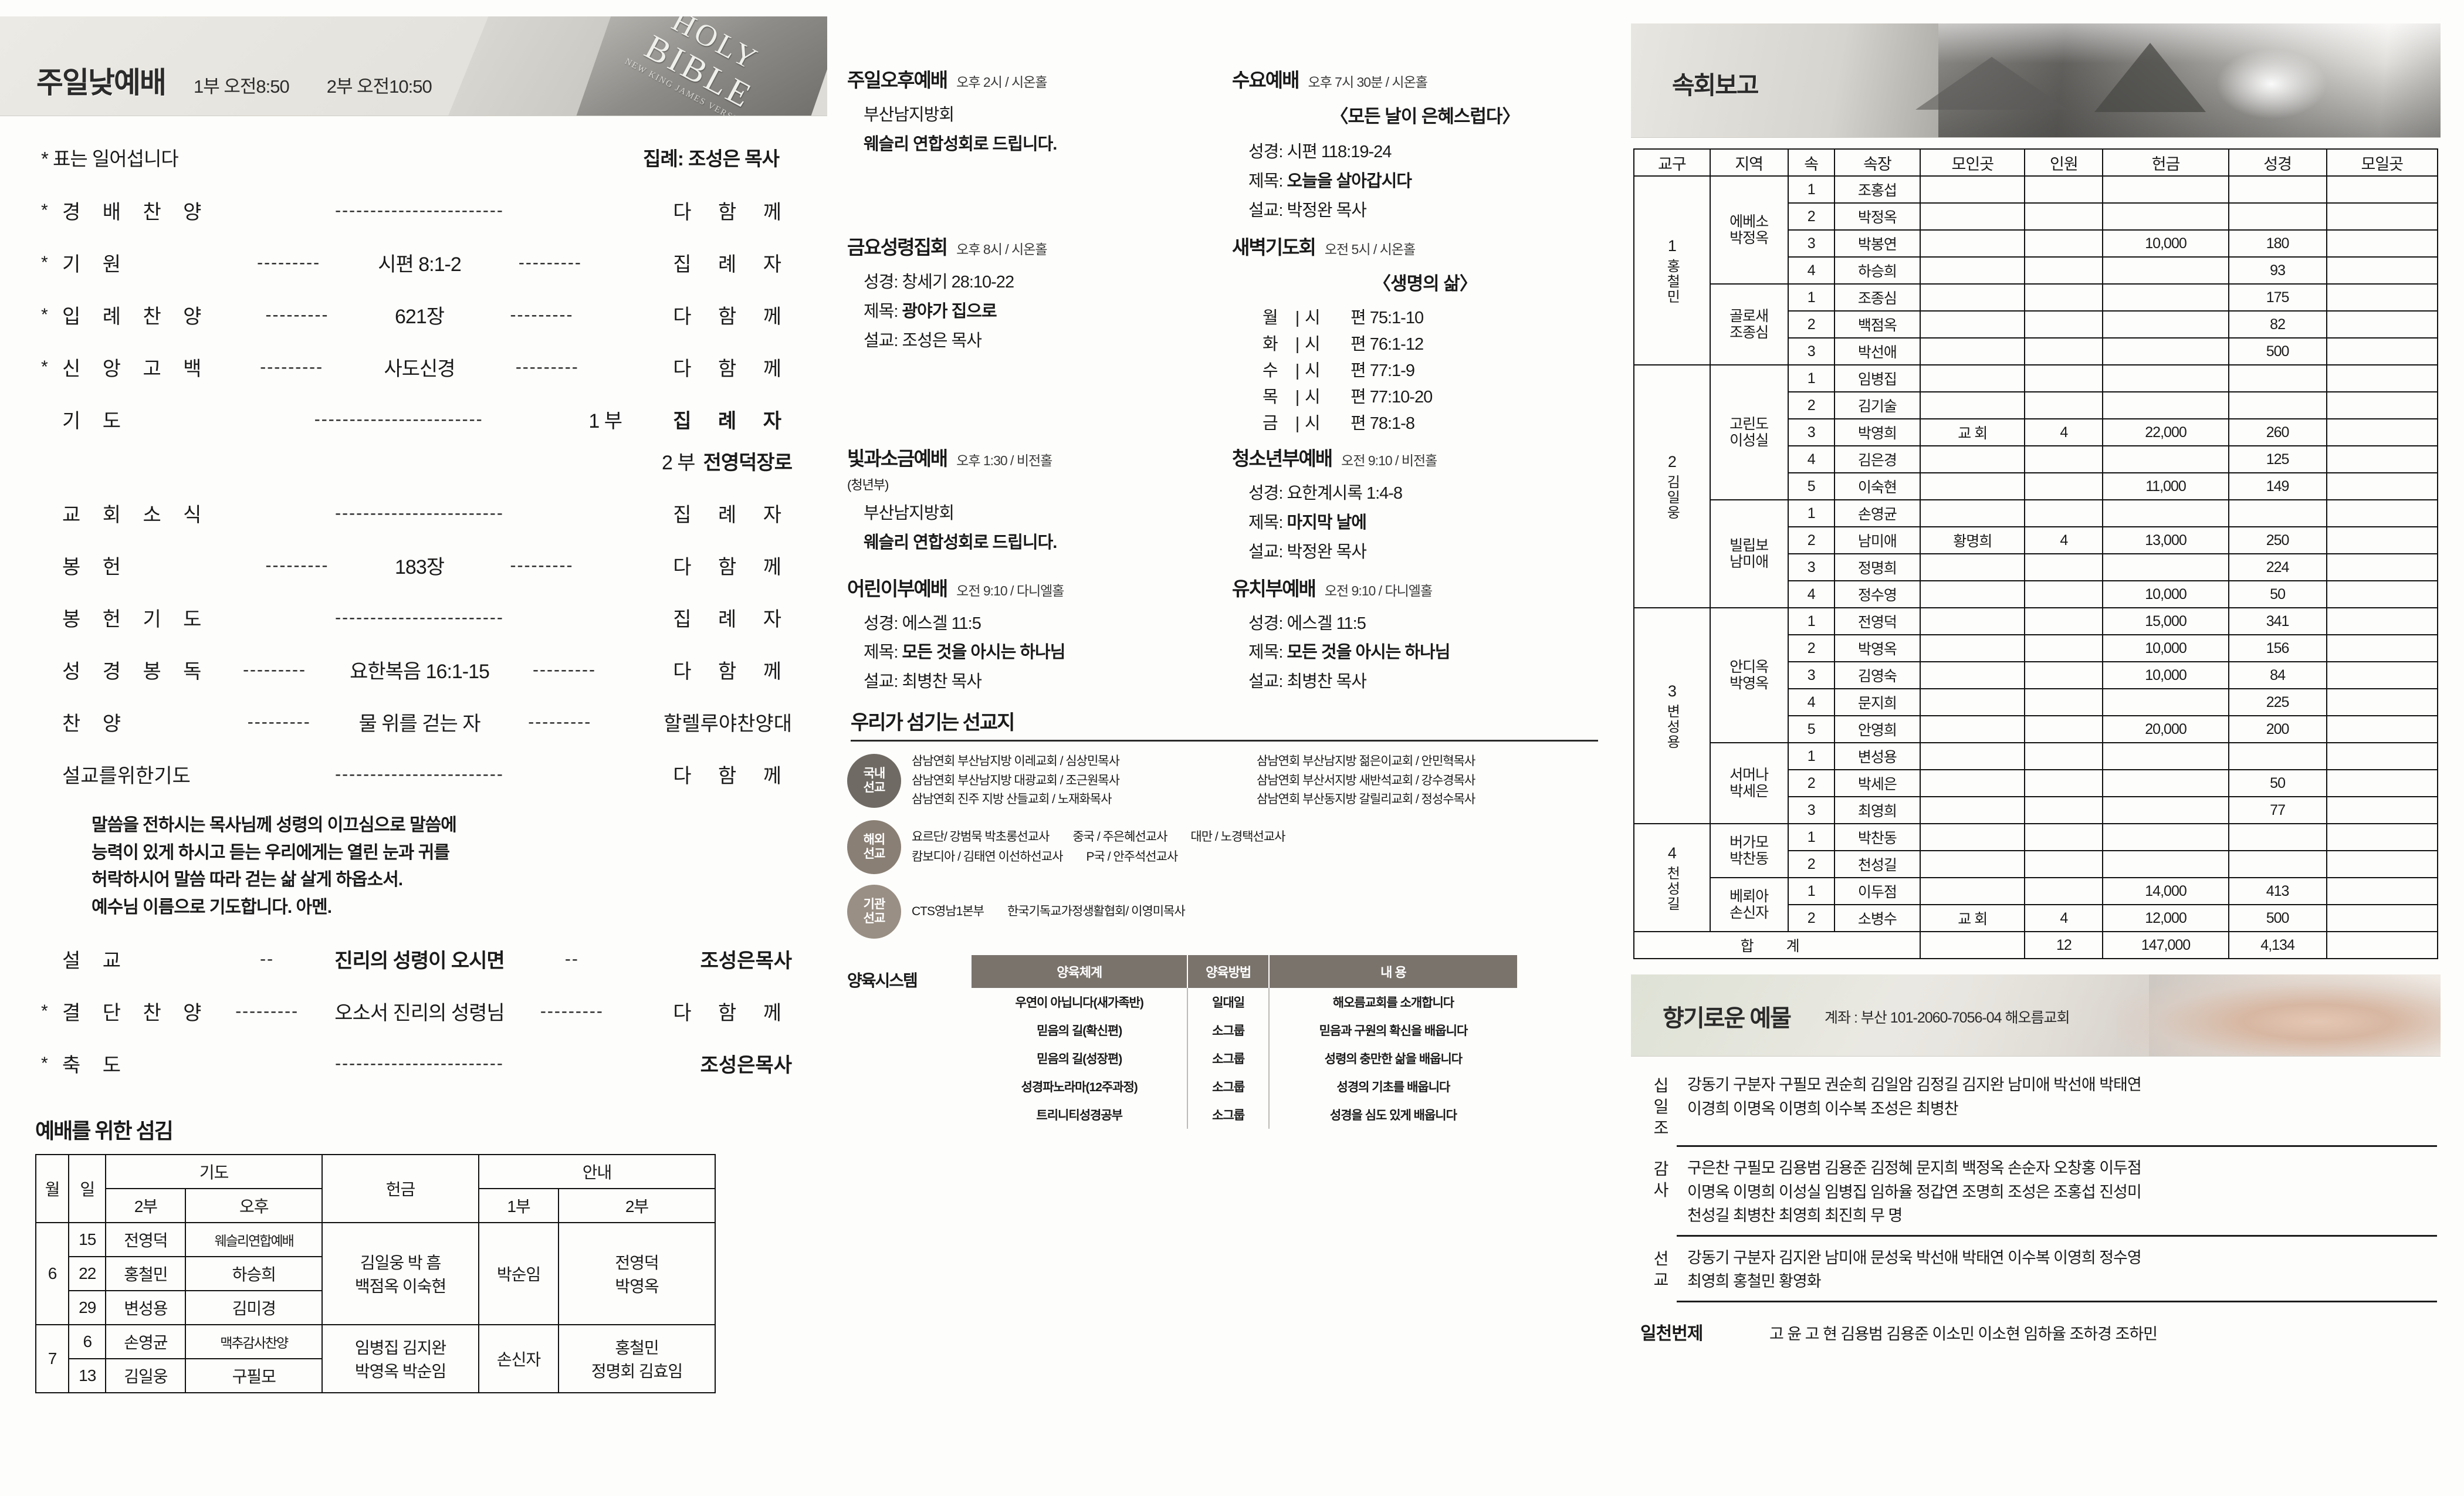  What do you see at coordinates (2277, 675) in the screenshot?
I see `cell-bible: 84` at bounding box center [2277, 675].